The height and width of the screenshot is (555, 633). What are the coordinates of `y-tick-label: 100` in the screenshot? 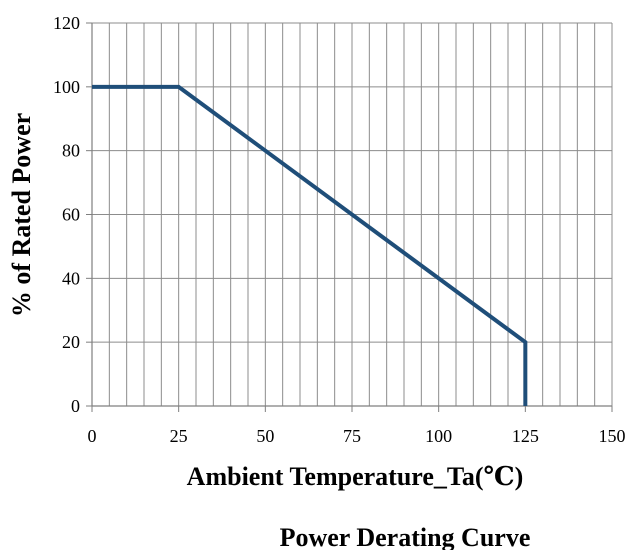 It's located at (66, 87).